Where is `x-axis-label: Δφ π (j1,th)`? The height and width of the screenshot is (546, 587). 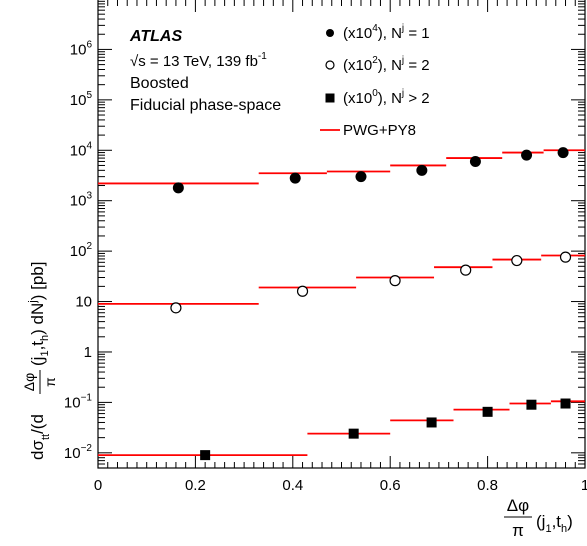
x-axis-label: Δφ π (j1,th) is located at coordinates (538, 518).